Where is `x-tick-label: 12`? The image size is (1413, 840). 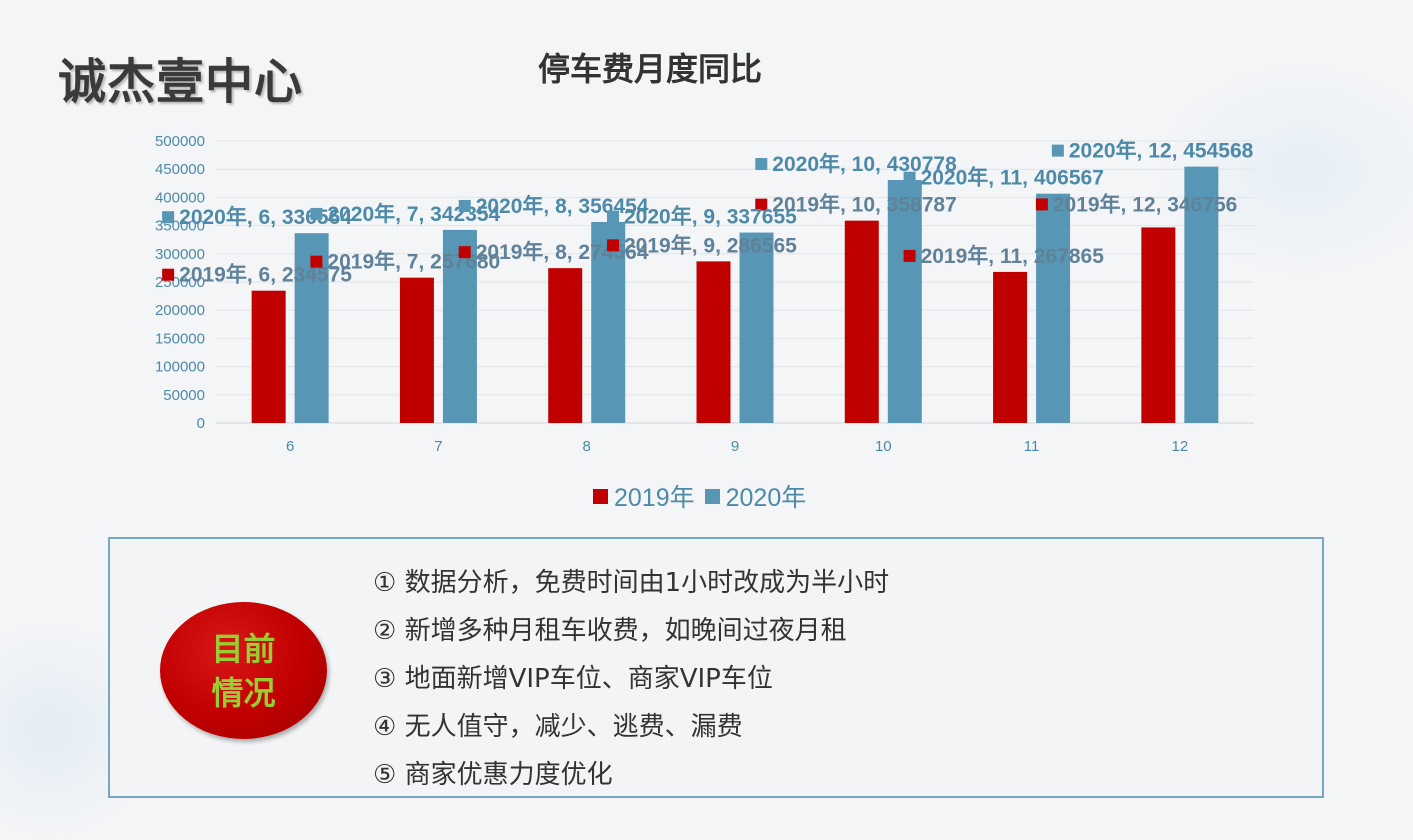
x-tick-label: 12 is located at coordinates (1180, 446).